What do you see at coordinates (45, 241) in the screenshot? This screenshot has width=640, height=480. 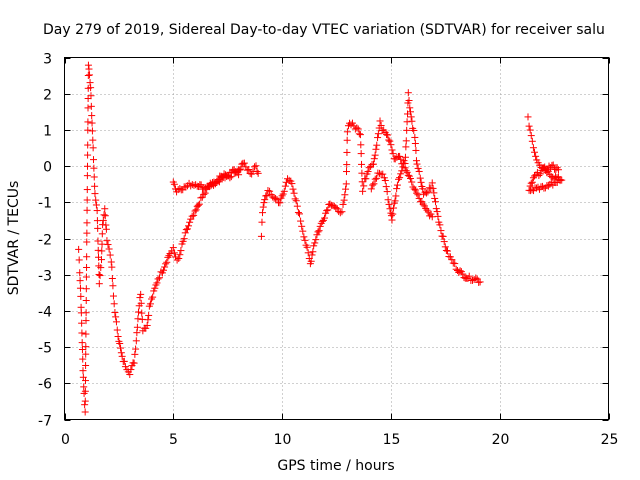 I see `y-tick-labels: -7 -6 -5 -4 -3 -2 -1 0 1 2 3` at bounding box center [45, 241].